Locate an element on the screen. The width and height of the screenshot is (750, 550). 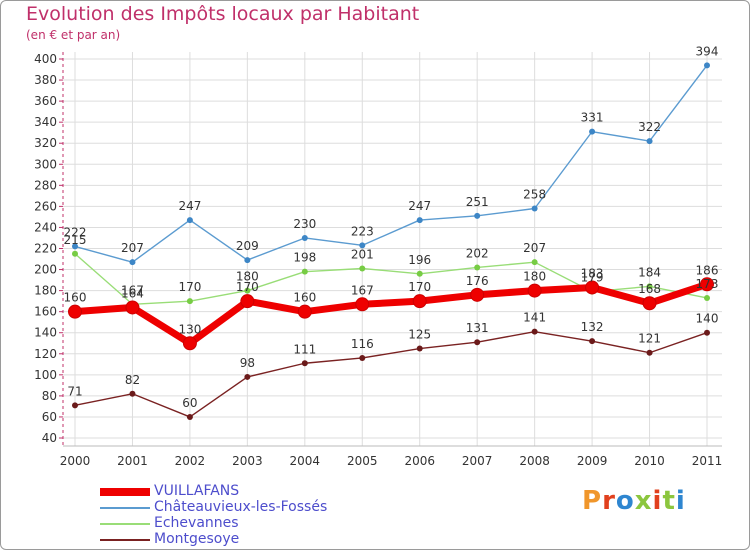
data-label-0-2001: 164 is located at coordinates (132, 293).